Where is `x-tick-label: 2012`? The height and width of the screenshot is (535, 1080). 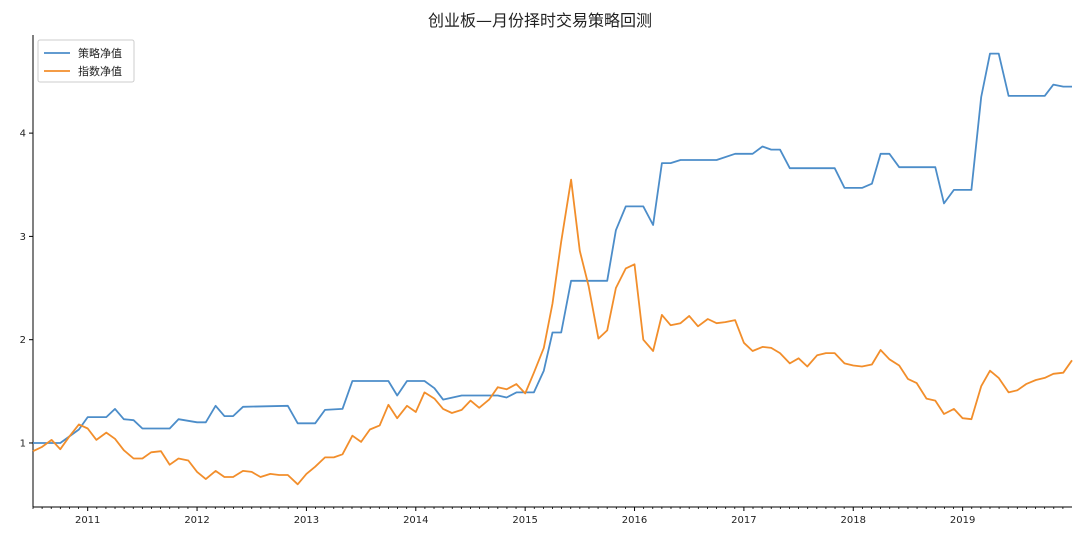 x-tick-label: 2012 is located at coordinates (196, 520).